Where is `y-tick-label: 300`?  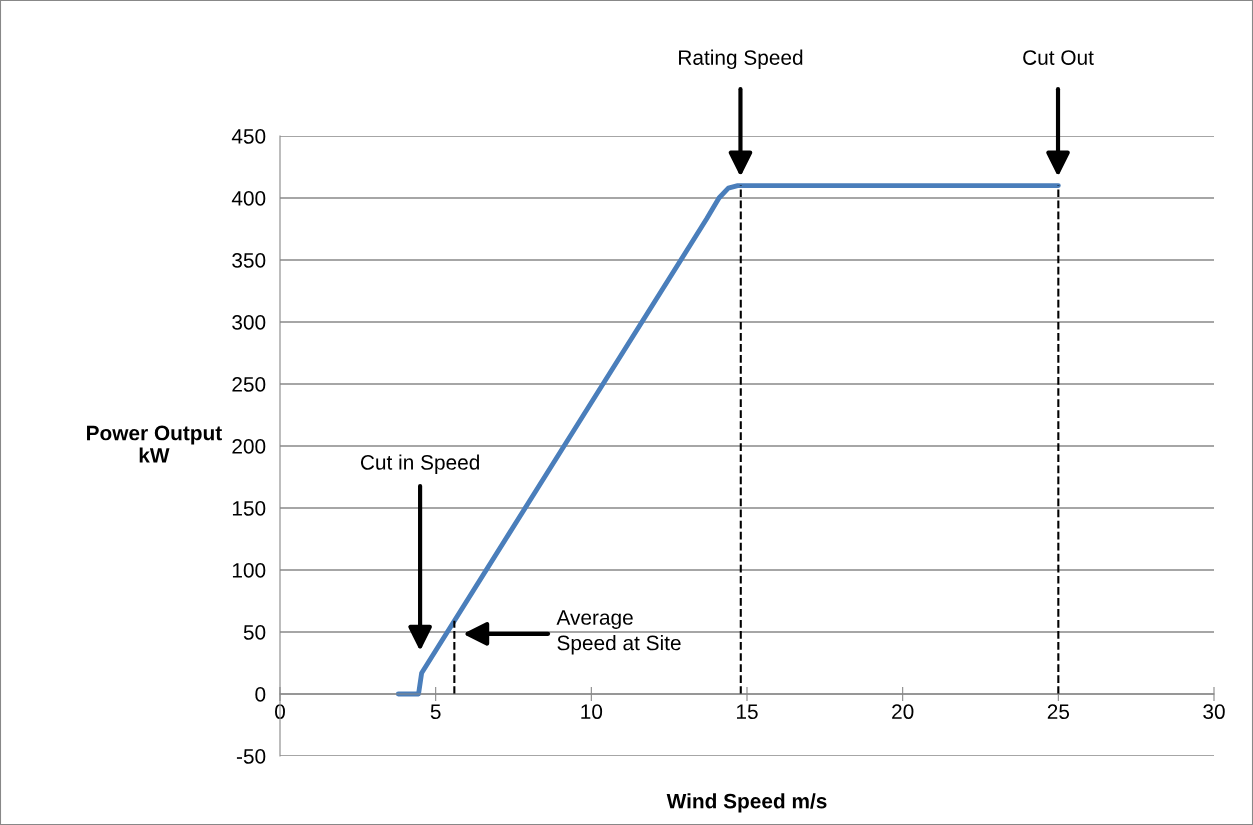
y-tick-label: 300 is located at coordinates (249, 322).